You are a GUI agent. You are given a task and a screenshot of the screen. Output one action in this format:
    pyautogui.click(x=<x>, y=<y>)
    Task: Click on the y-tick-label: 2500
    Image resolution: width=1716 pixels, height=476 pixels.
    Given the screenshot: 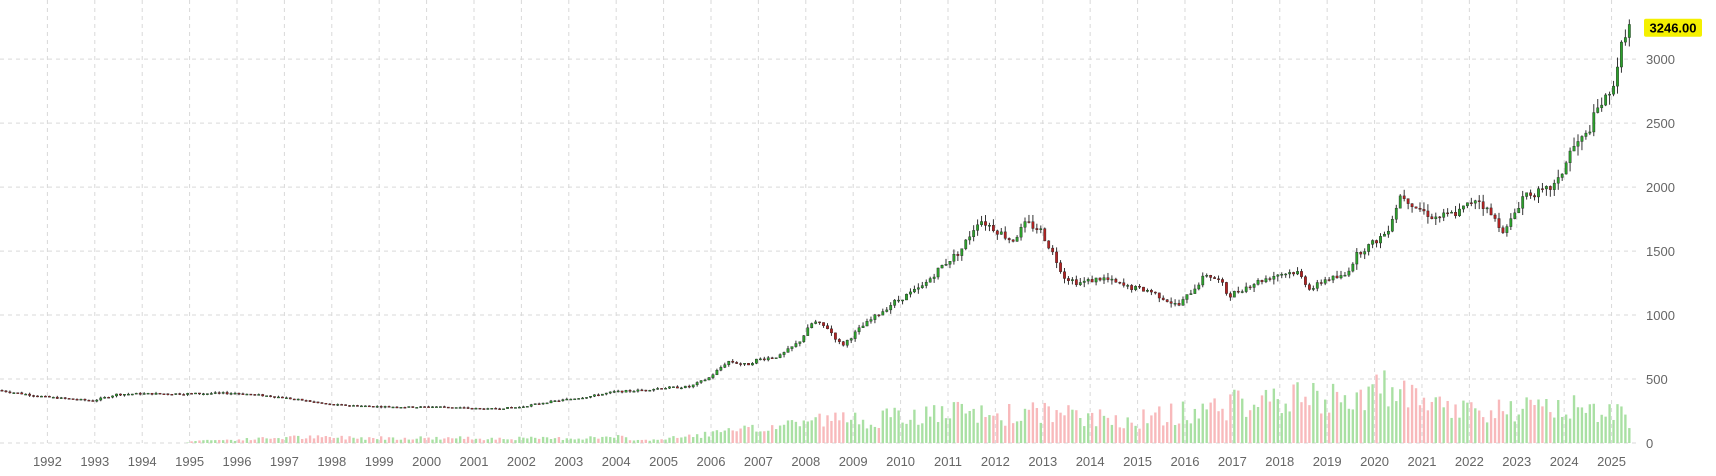 What is the action you would take?
    pyautogui.click(x=1660, y=123)
    